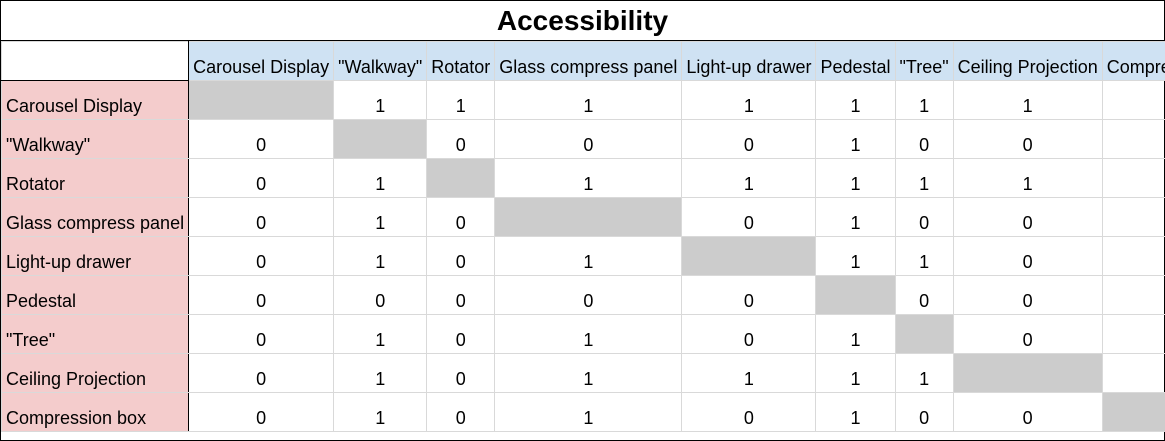 The image size is (1165, 441). Describe the element at coordinates (95, 334) in the screenshot. I see `row-label: "Tree"` at that location.